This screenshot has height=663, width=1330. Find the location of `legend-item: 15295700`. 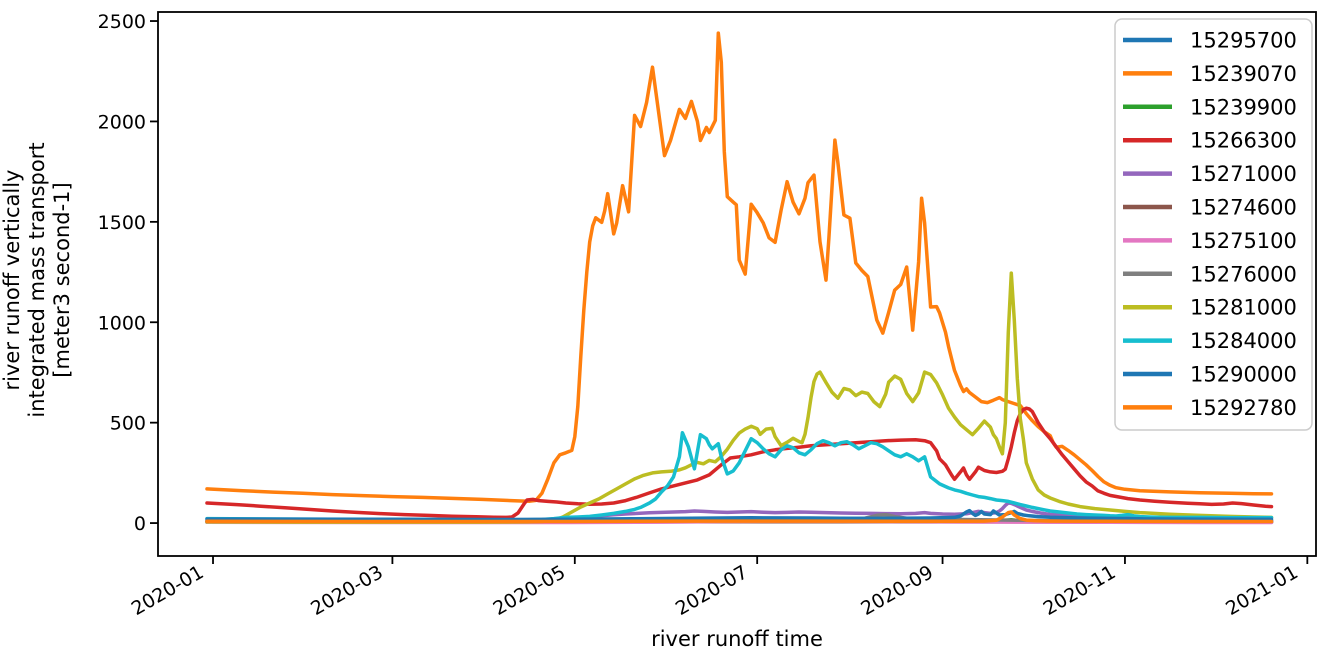

legend-item: 15295700 is located at coordinates (1210, 41).